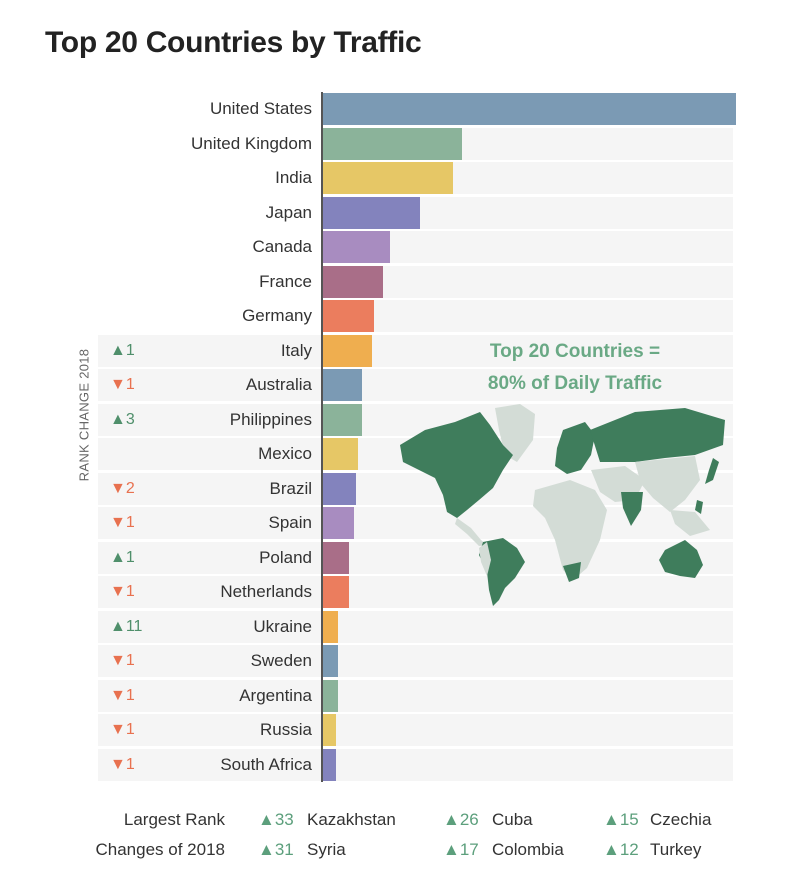 Image resolution: width=797 pixels, height=885 pixels. I want to click on map-asia-other, so click(667, 484).